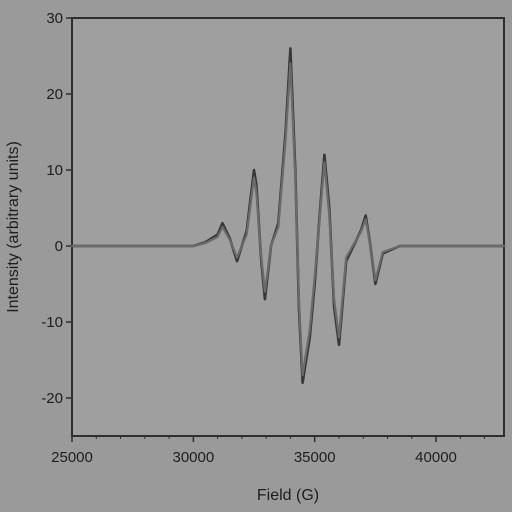  I want to click on y-axis-label: Intensity (arbitrary units), so click(13, 227).